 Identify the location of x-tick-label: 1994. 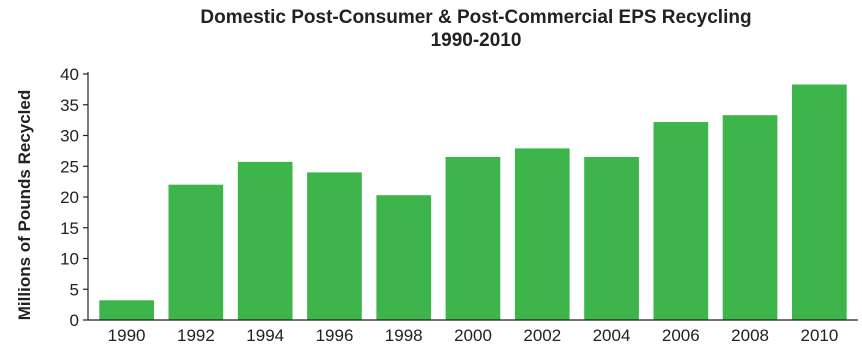
(265, 335).